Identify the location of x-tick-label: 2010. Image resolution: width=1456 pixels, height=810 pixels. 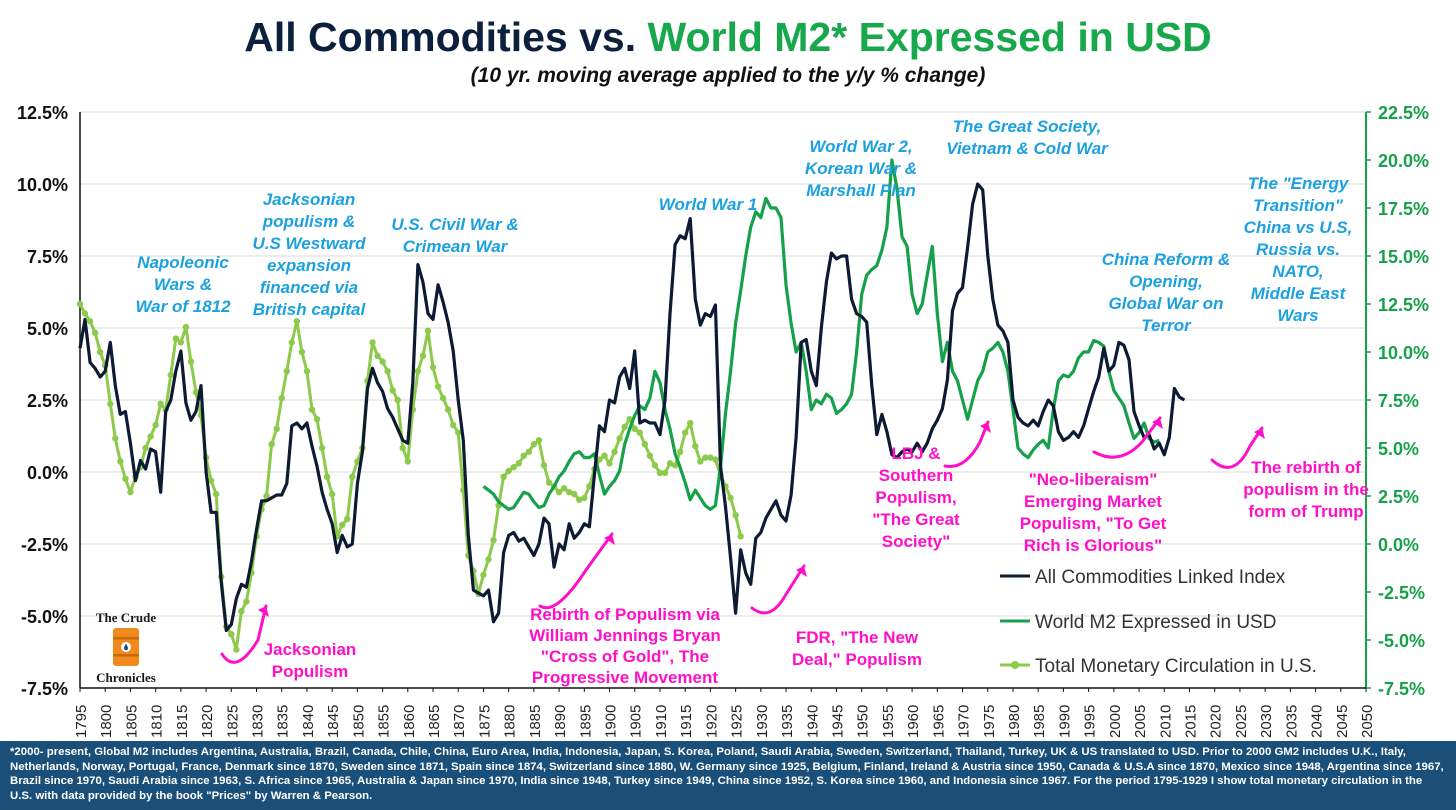
(1165, 721).